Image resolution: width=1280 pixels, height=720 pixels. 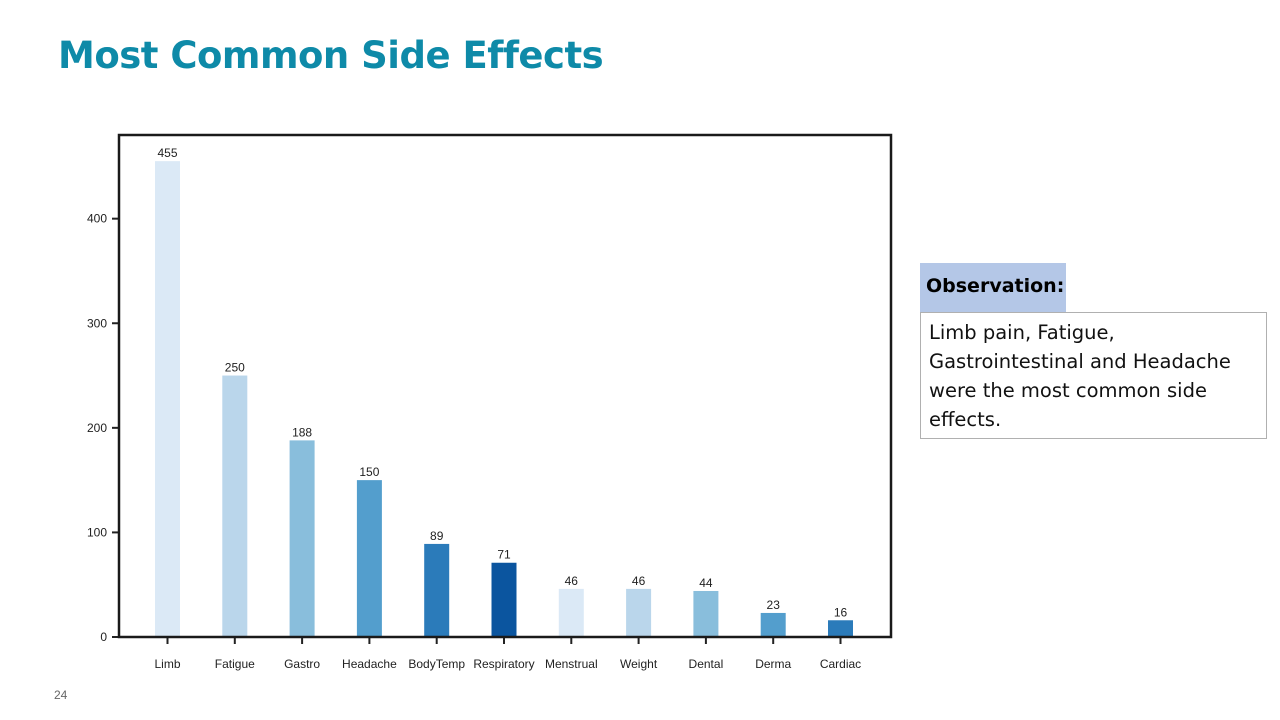 What do you see at coordinates (504, 599) in the screenshot?
I see `bar-respiratory` at bounding box center [504, 599].